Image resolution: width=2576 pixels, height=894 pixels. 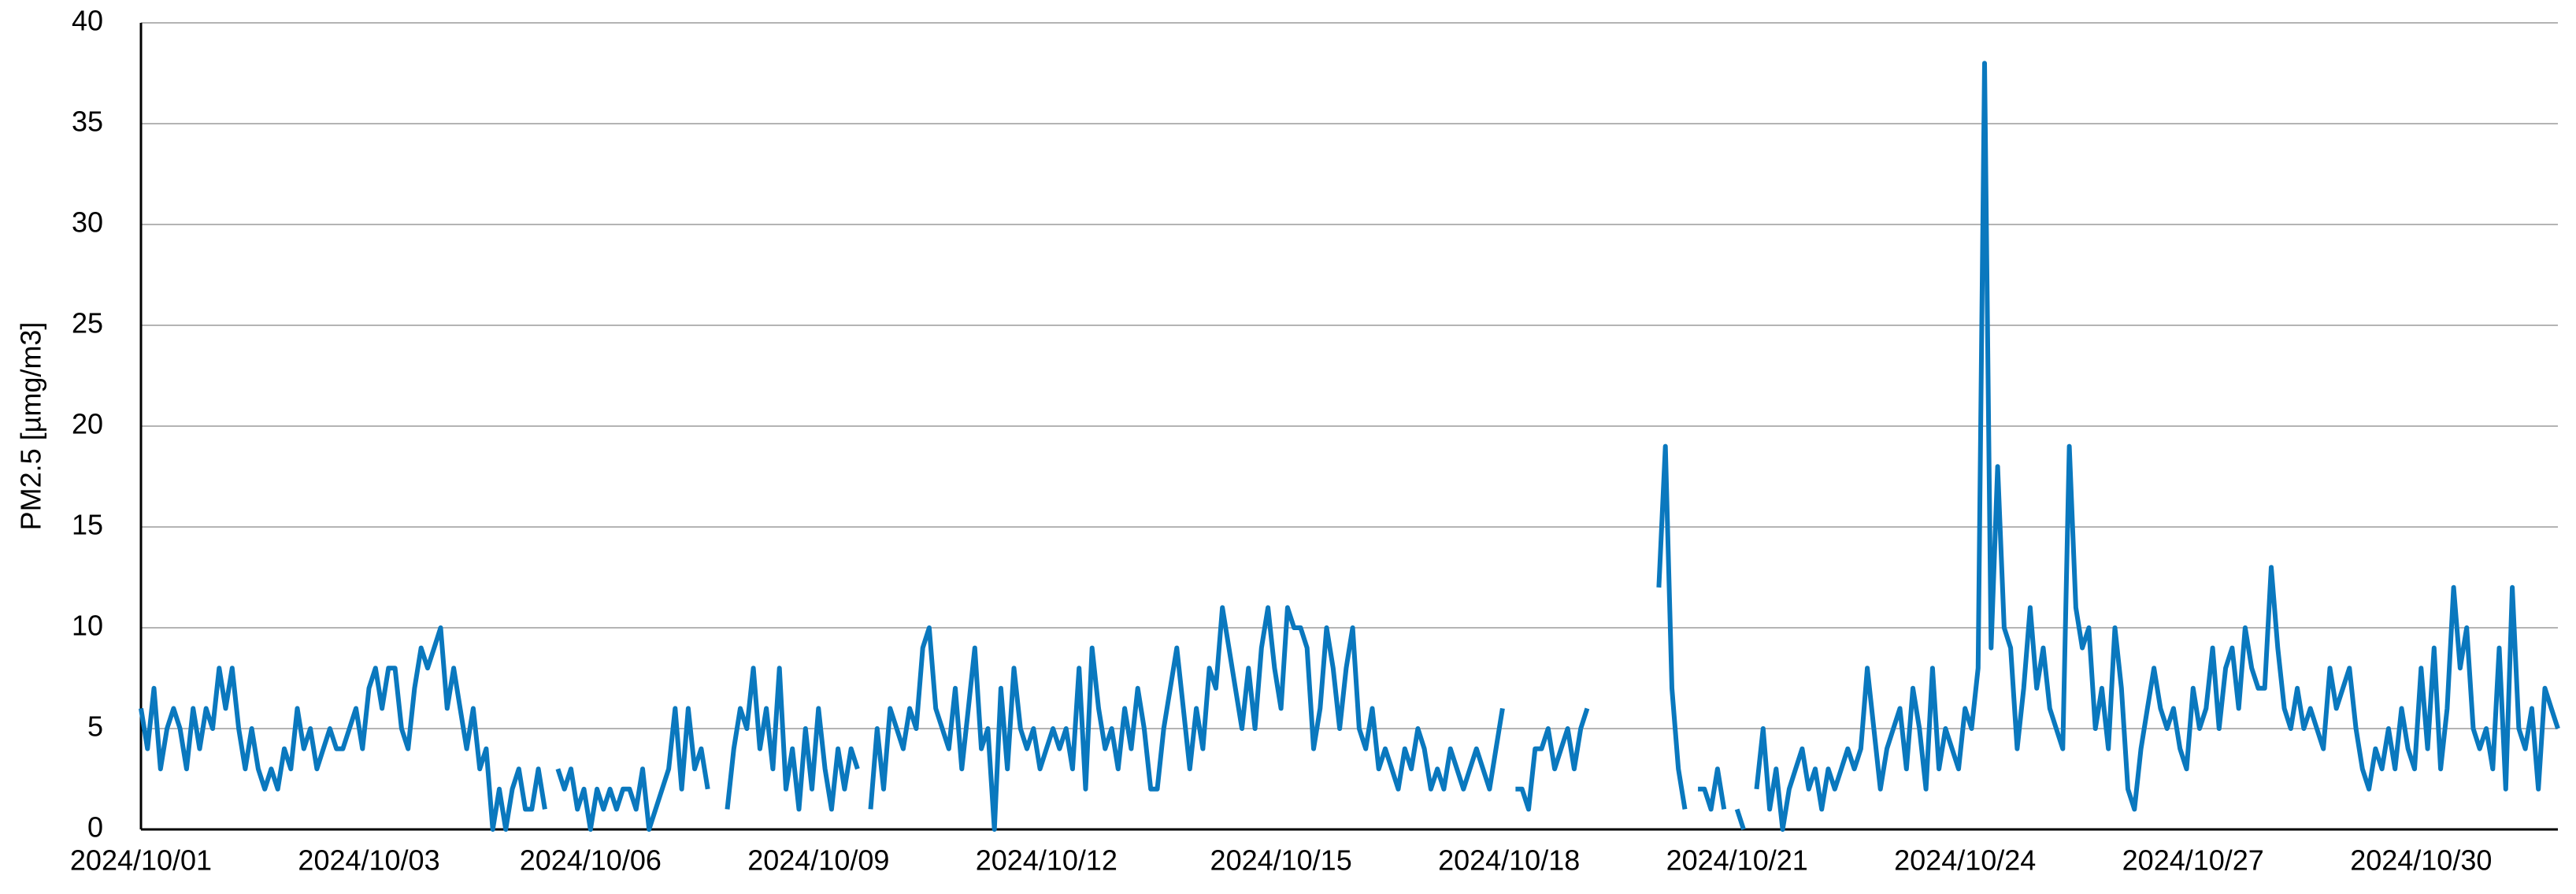 I want to click on x-tick-label: 2024/10/18, so click(x=1509, y=860).